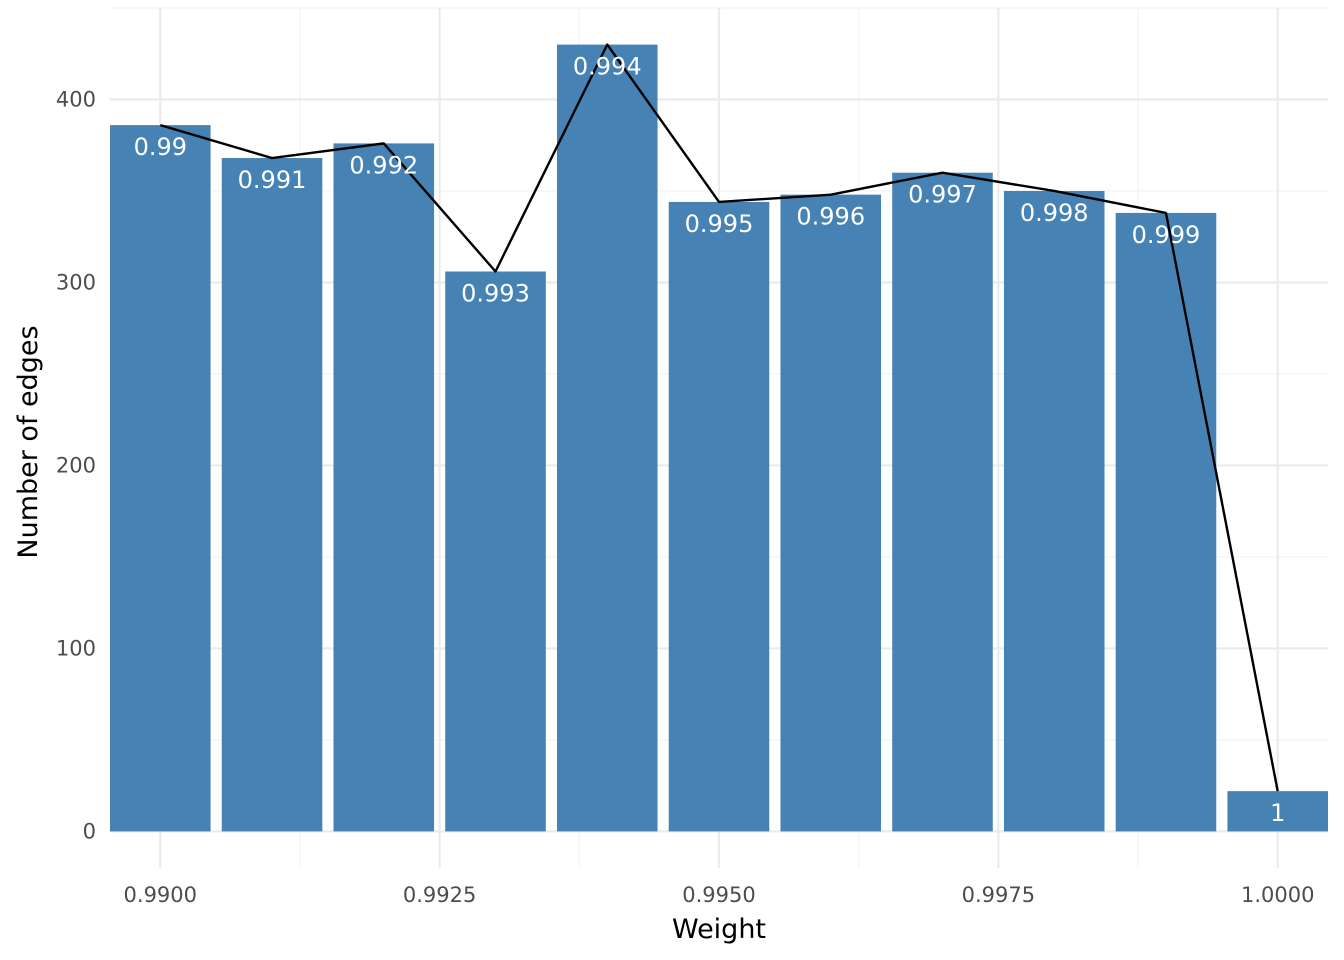 The height and width of the screenshot is (960, 1344). I want to click on x-axis-ticks: 0.9900 0.9925 0.9950 0.9975 1.0000, so click(719, 895).